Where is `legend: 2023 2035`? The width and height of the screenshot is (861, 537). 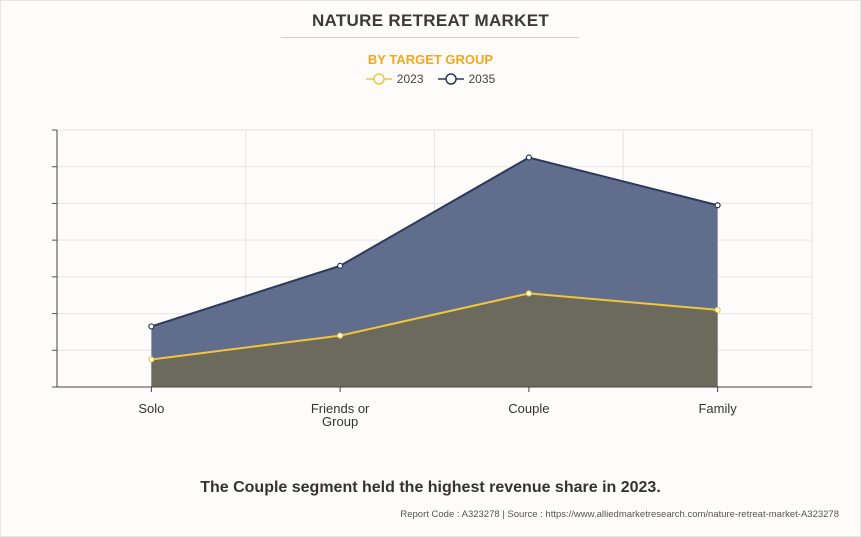
legend: 2023 2035 is located at coordinates (430, 79).